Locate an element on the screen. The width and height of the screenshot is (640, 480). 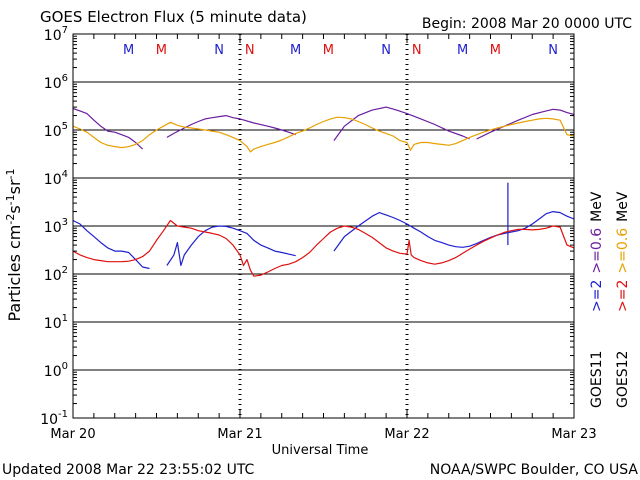
x-axis-label: Universal Time is located at coordinates (320, 450).